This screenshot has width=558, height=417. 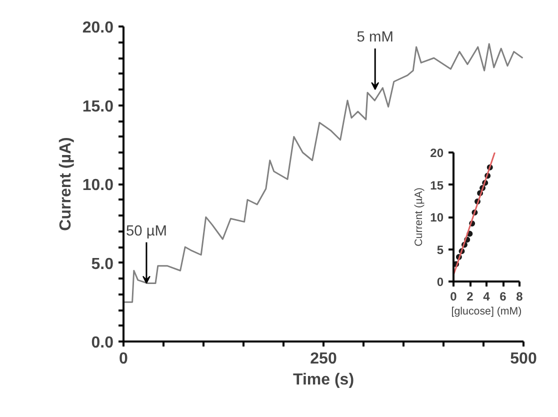 I want to click on x-tick-label: 500, so click(x=523, y=359).